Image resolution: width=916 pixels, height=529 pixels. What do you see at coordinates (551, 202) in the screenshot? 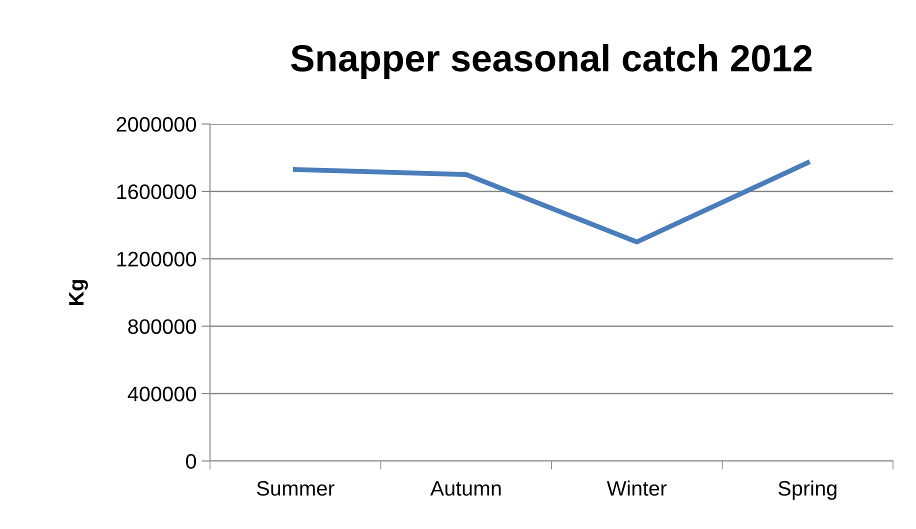
I see `line-series` at bounding box center [551, 202].